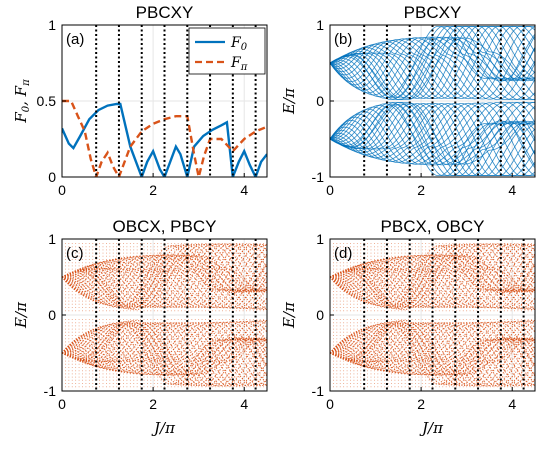  Describe the element at coordinates (433, 12) in the screenshot. I see `panel-b-title: PBCXY` at that location.